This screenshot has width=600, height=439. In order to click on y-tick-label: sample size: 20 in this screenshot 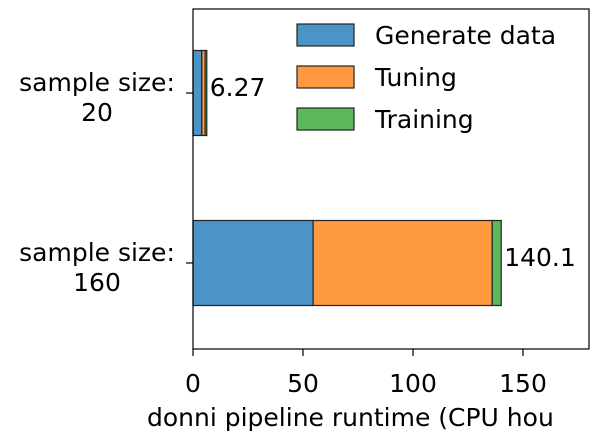, I will do `click(97, 97)`.